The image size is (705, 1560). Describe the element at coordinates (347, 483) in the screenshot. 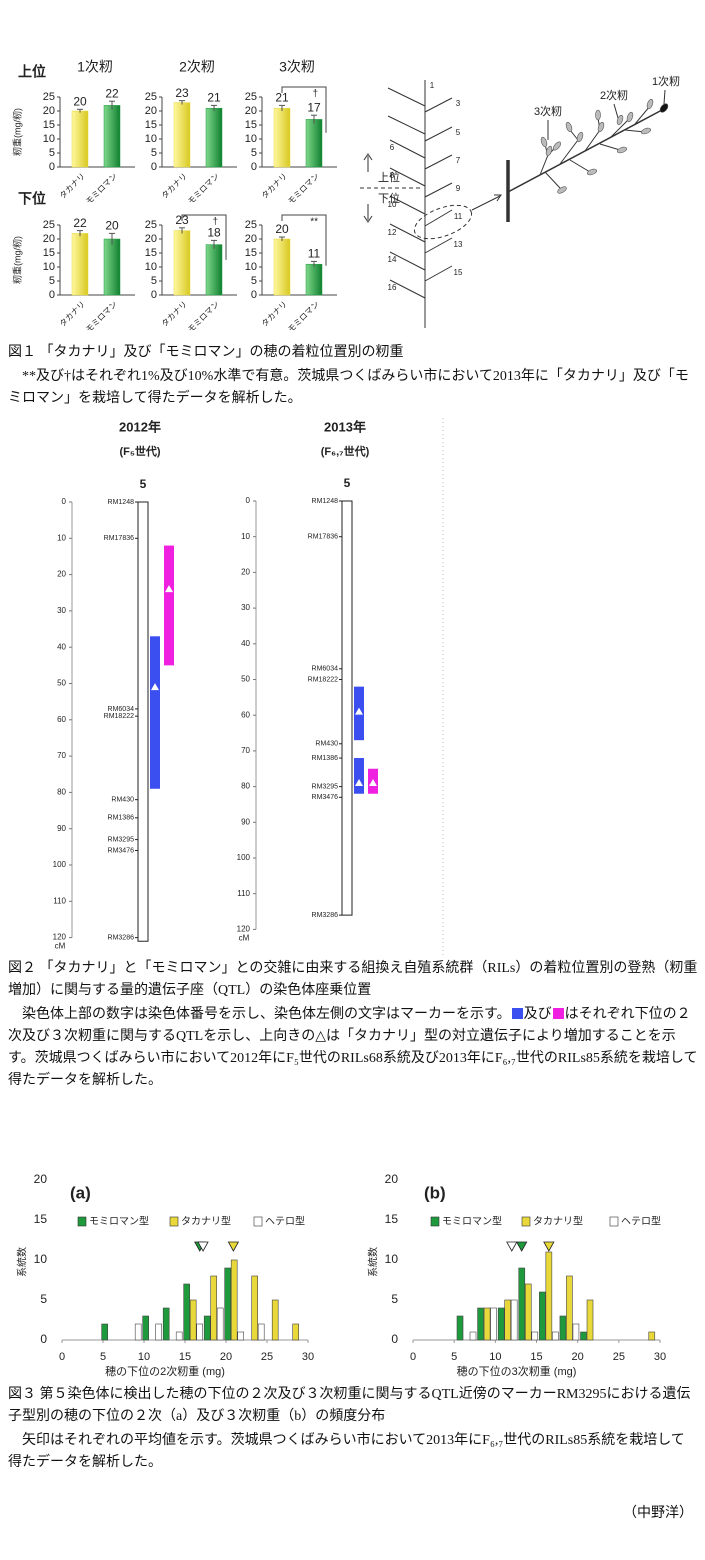

I see `chromosome-number: 5` at that location.